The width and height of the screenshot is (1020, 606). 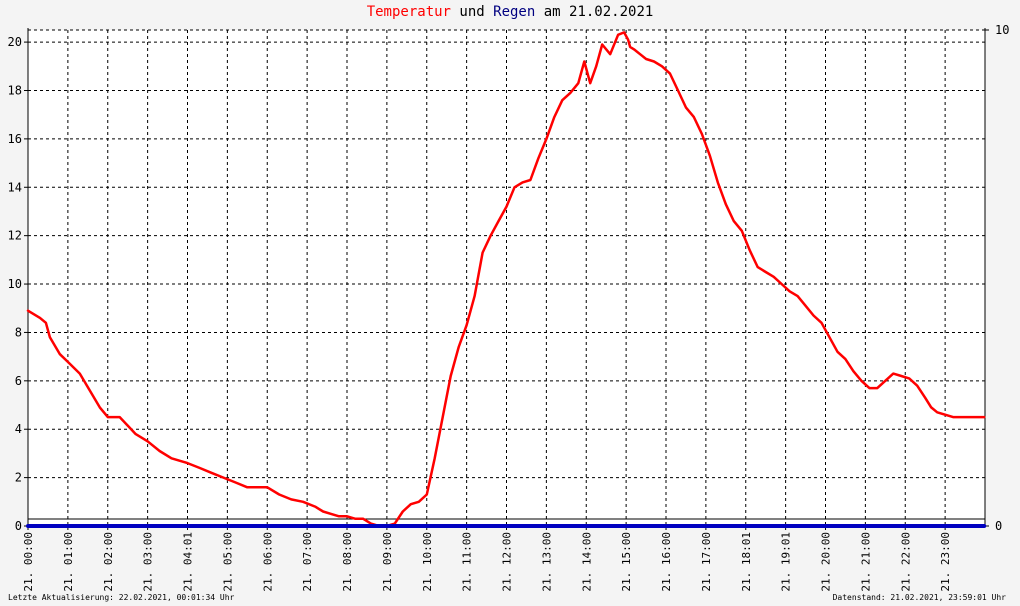 What do you see at coordinates (427, 562) in the screenshot?
I see `x-tick-label: 21. 10:00` at bounding box center [427, 562].